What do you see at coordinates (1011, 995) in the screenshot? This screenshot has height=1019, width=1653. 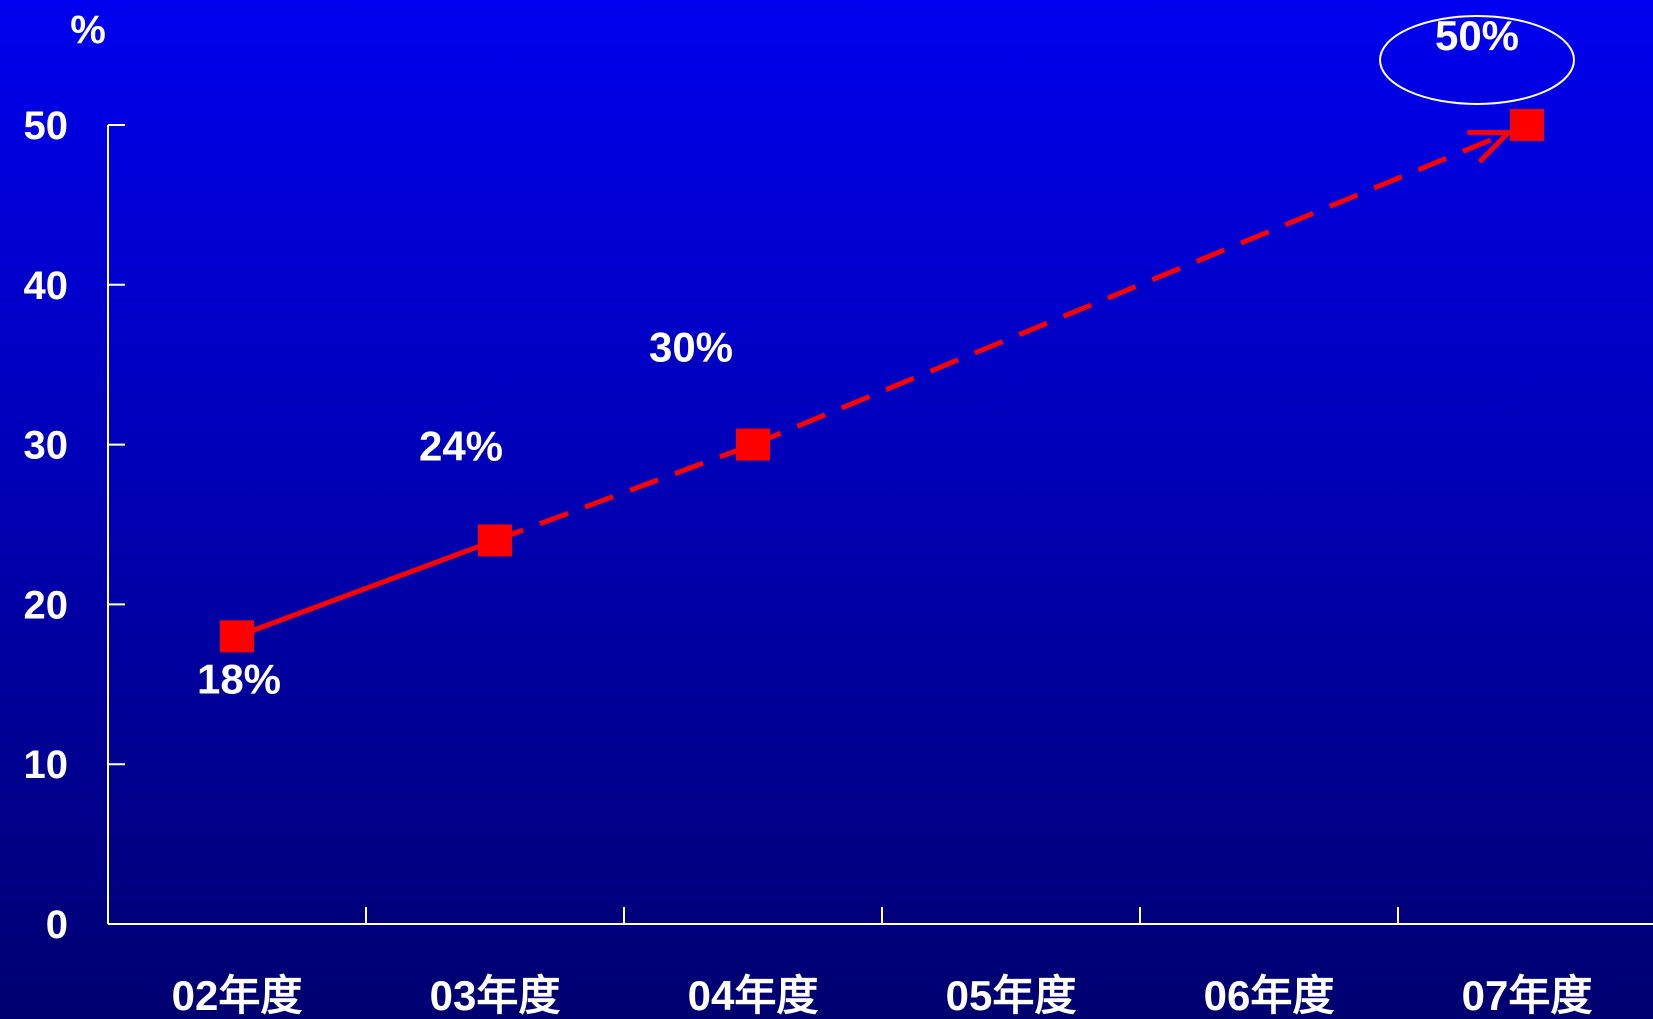 I see `x-tick-label: 05年度` at bounding box center [1011, 995].